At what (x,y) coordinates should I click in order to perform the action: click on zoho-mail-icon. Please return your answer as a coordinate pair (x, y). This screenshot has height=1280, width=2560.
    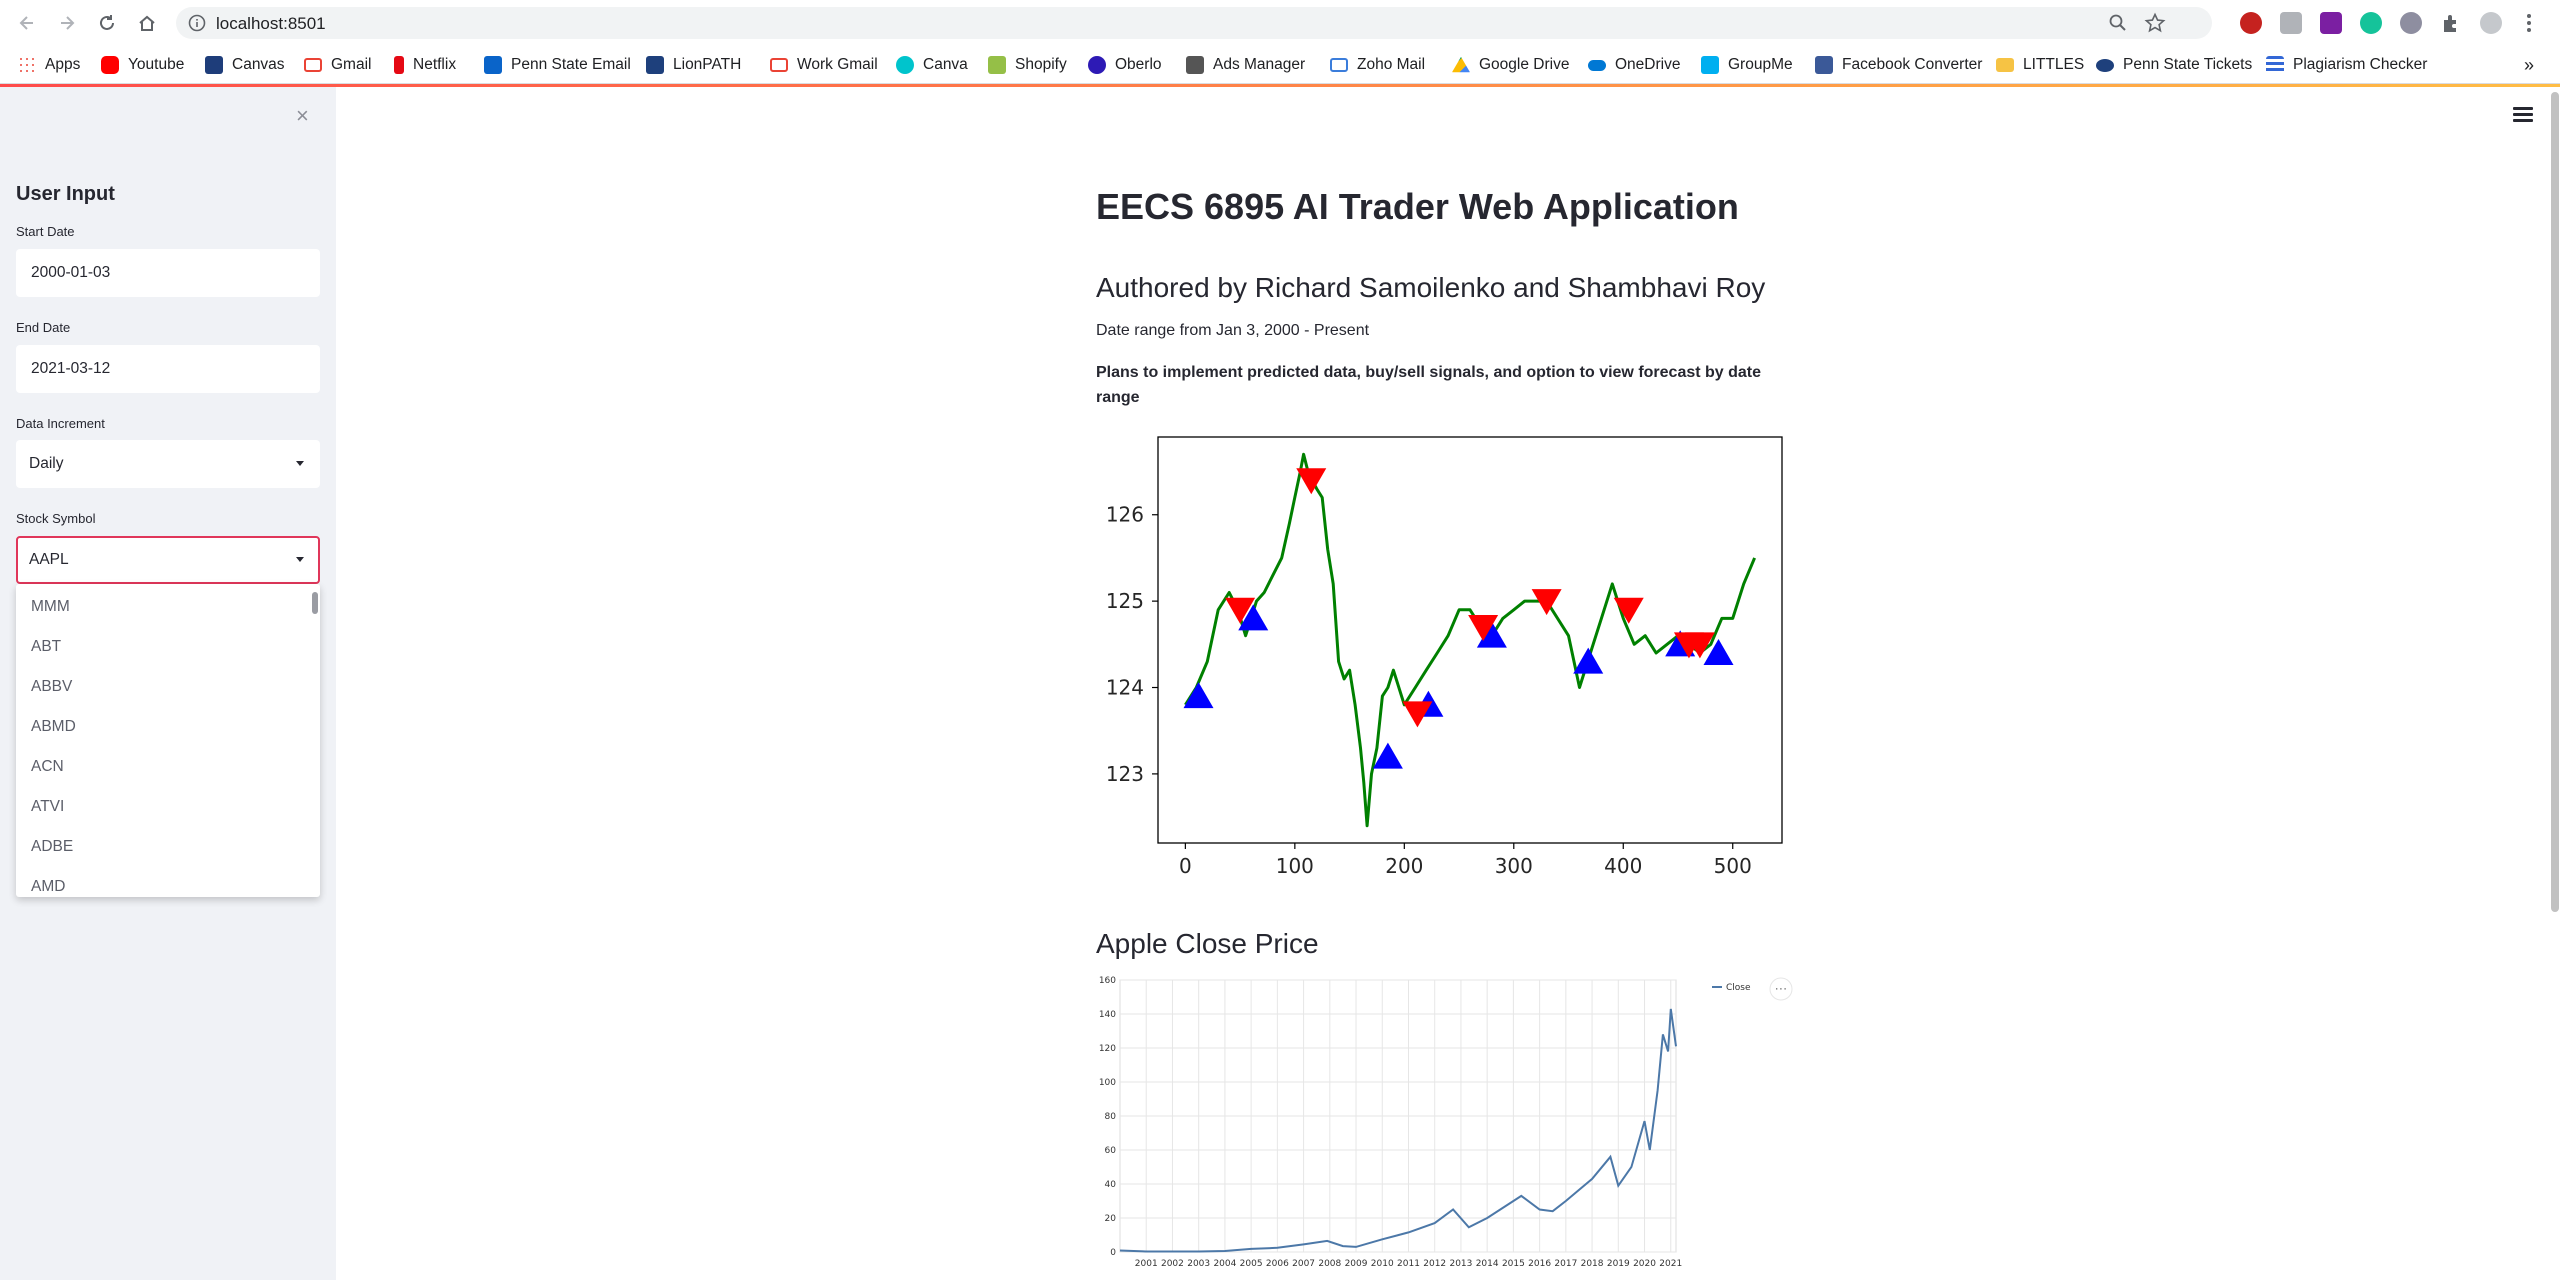
    Looking at the image, I should click on (1339, 65).